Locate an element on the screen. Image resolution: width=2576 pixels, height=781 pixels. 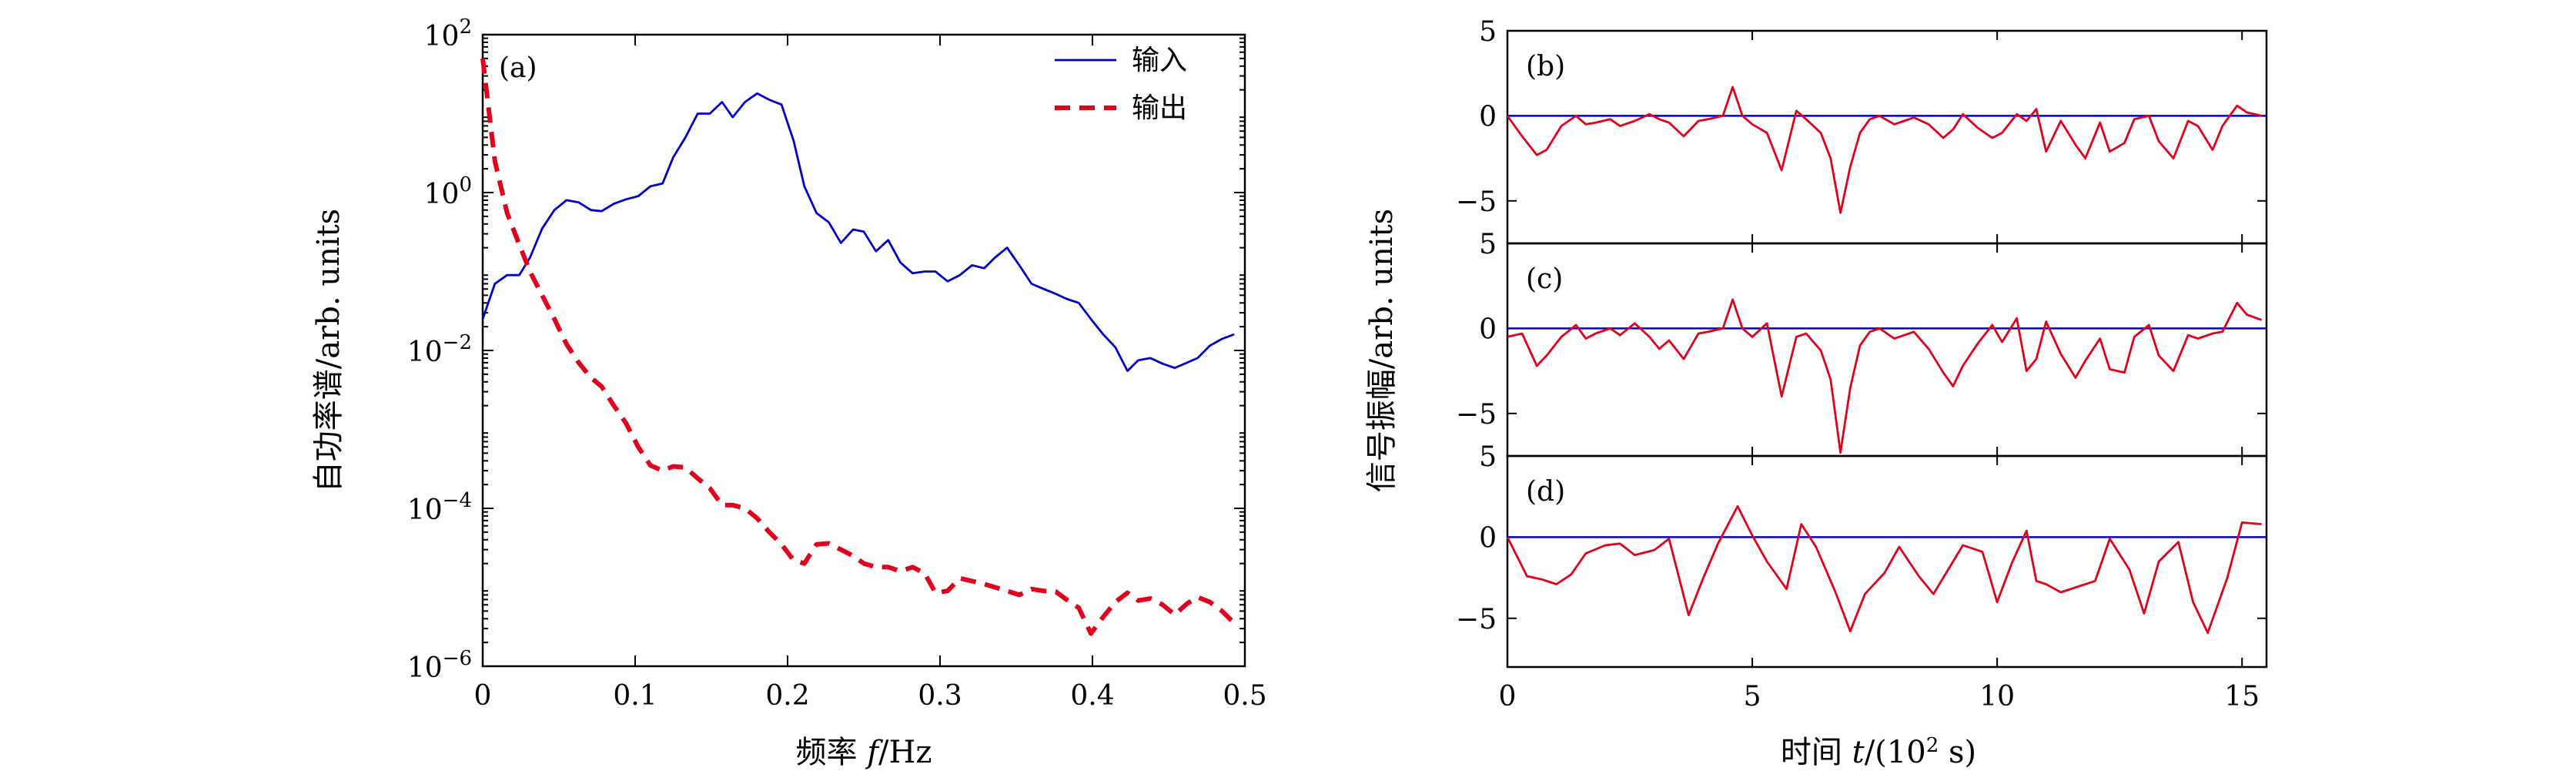
d-xtick-label: 10 is located at coordinates (1997, 697).